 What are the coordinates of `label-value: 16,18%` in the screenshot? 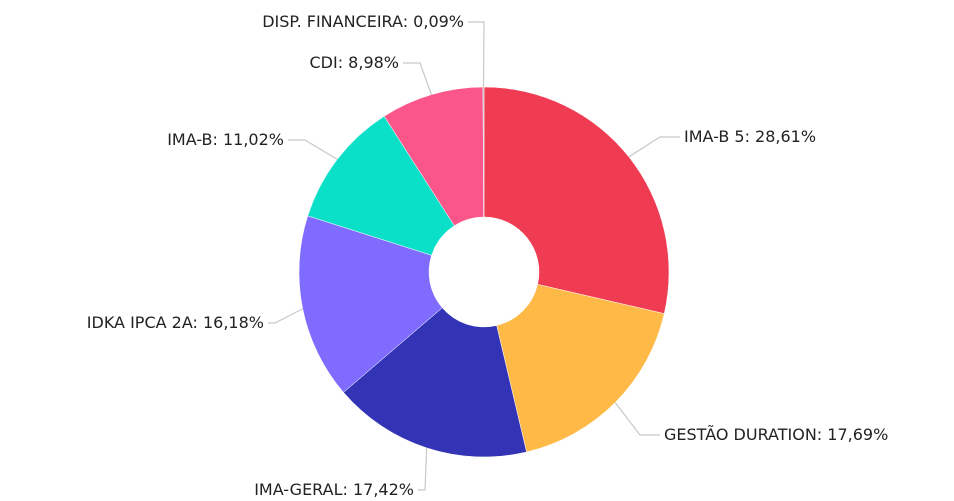 It's located at (233, 322).